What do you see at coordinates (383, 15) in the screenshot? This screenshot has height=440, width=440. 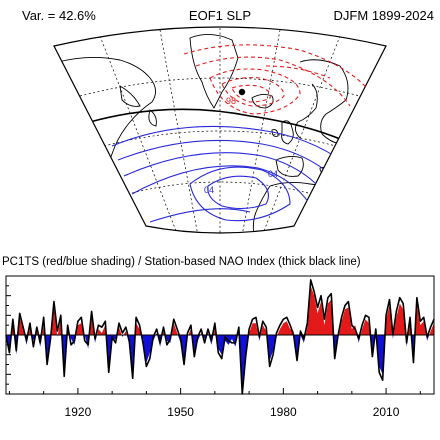 I see `period-label: DJFM 1899-2024` at bounding box center [383, 15].